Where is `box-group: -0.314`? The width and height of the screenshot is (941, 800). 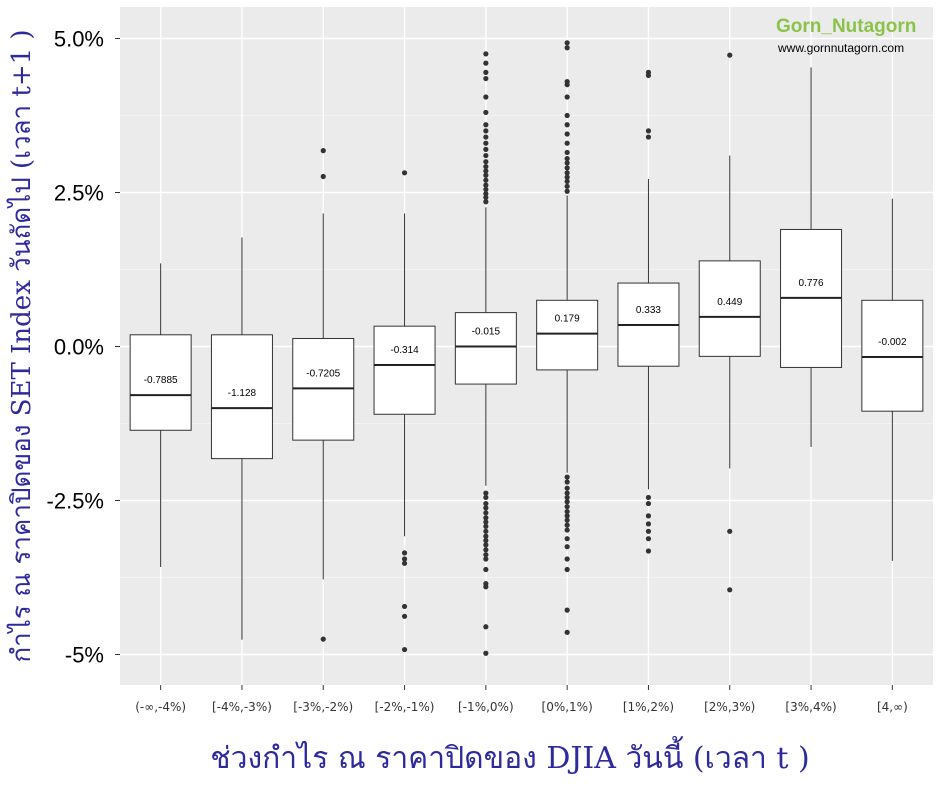 box-group: -0.314 is located at coordinates (404, 411).